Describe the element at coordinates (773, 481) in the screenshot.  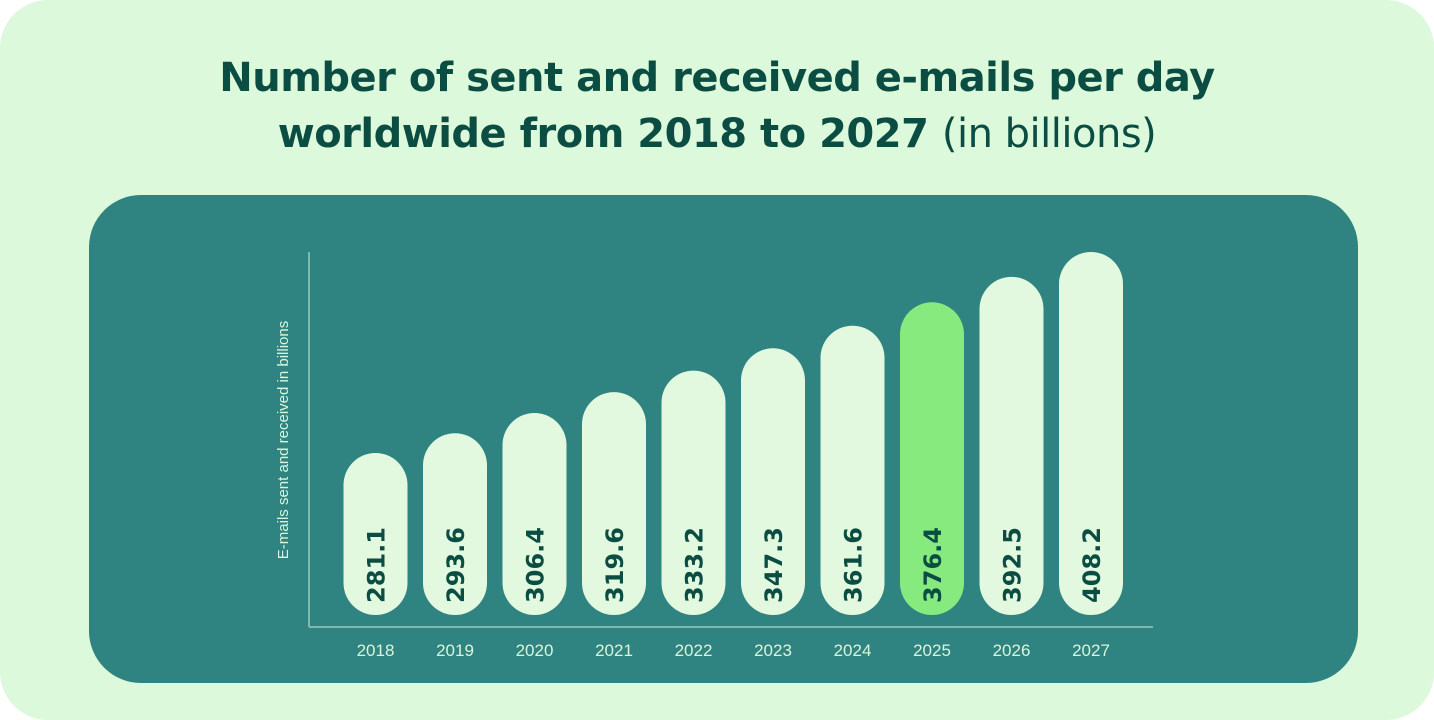
I see `bar-2023` at that location.